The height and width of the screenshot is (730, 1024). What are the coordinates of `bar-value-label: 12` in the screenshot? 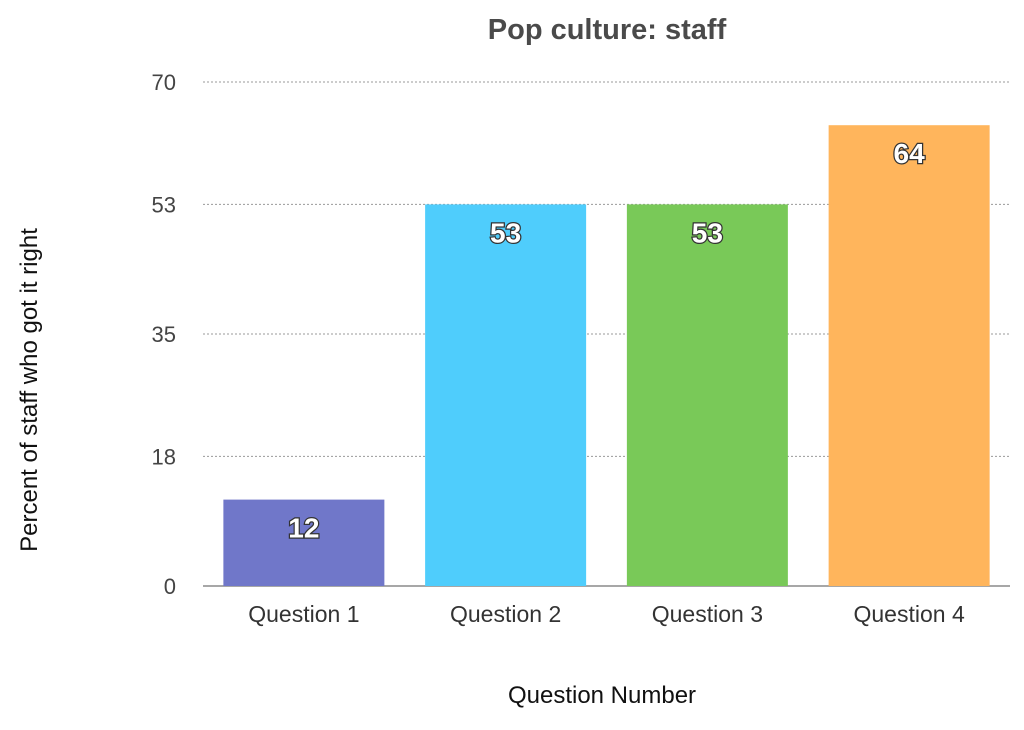 It's located at (303, 528).